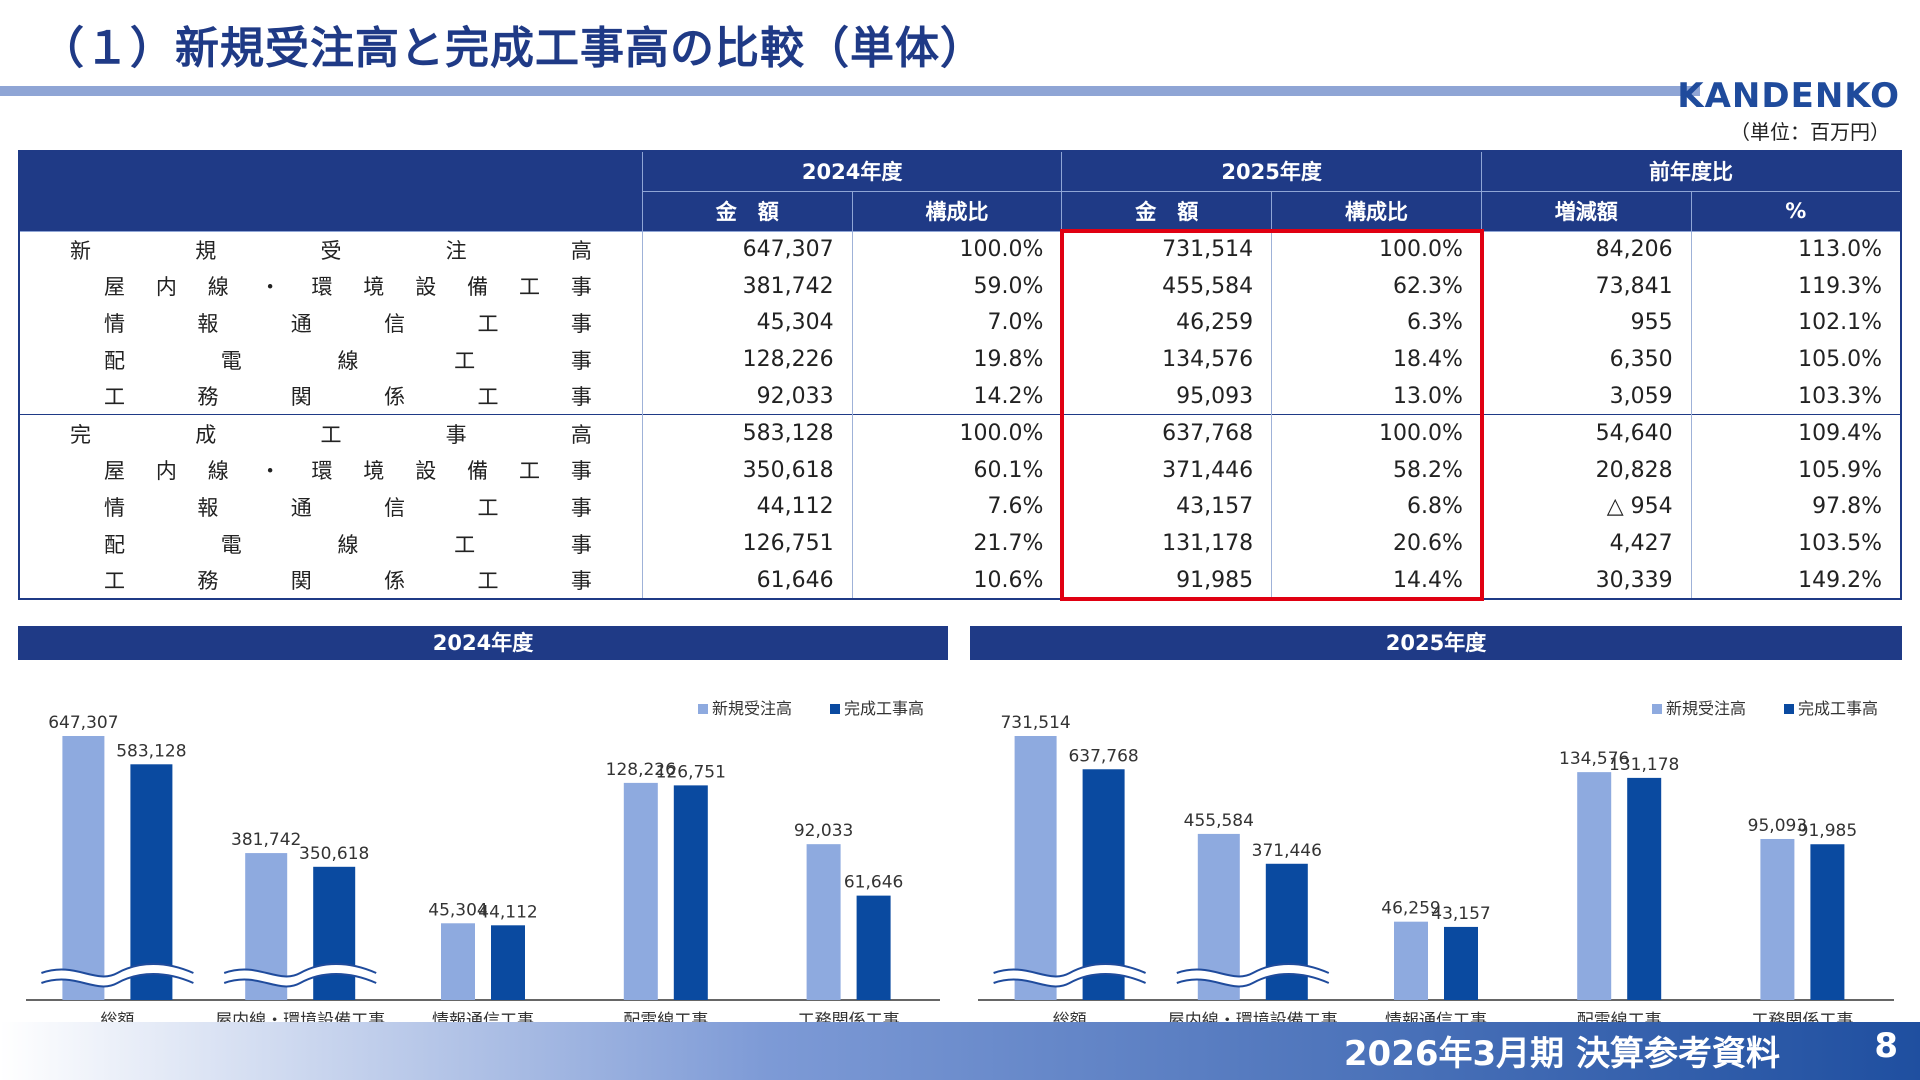 The width and height of the screenshot is (1920, 1080). I want to click on cell-r1: 7.0%, so click(956, 323).